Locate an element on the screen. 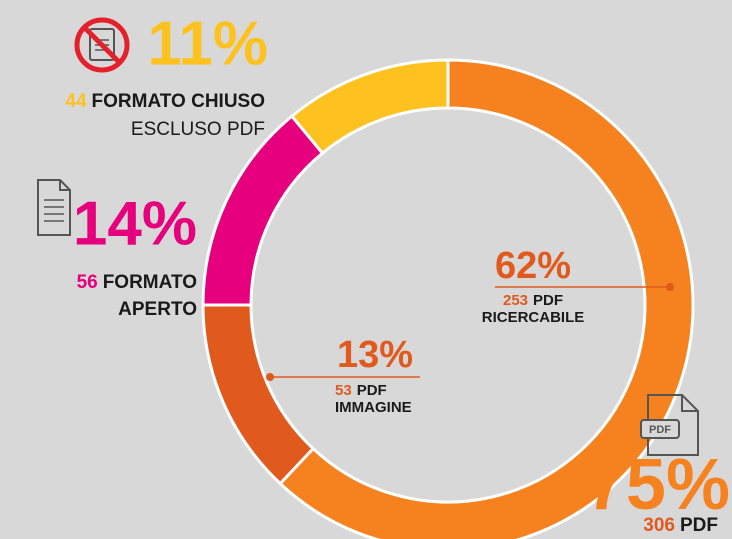 The width and height of the screenshot is (732, 539). percent-label: 11% is located at coordinates (207, 43).